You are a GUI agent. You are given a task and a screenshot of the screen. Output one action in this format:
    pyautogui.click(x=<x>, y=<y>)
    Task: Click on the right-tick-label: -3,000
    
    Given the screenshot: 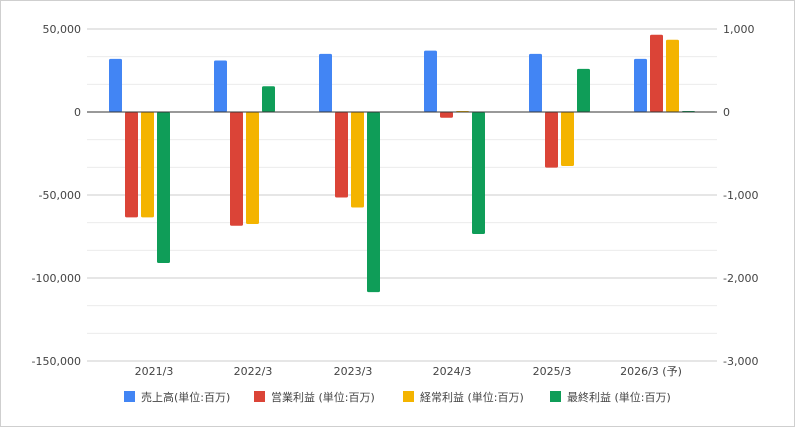 What is the action you would take?
    pyautogui.click(x=740, y=361)
    